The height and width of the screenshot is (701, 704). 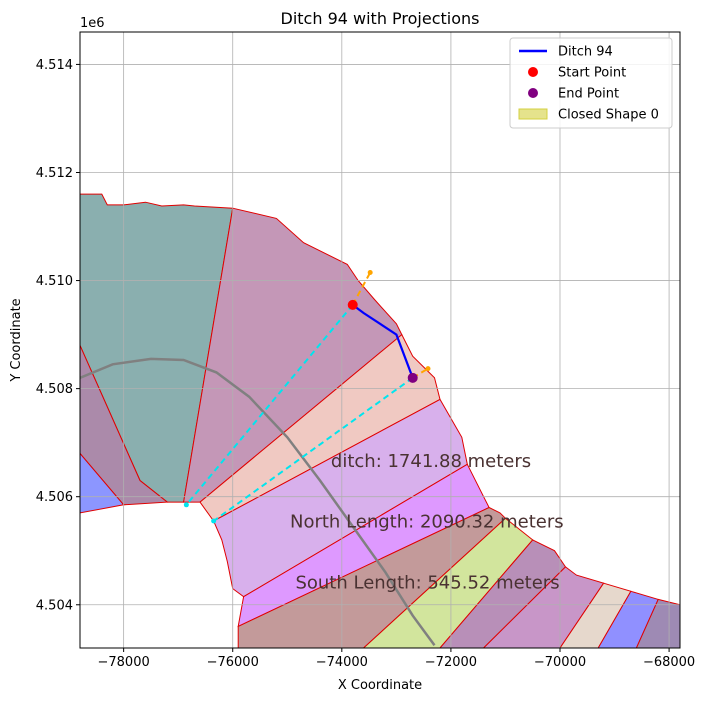 I want to click on y-axis-label: Y Coordinate, so click(x=16, y=340).